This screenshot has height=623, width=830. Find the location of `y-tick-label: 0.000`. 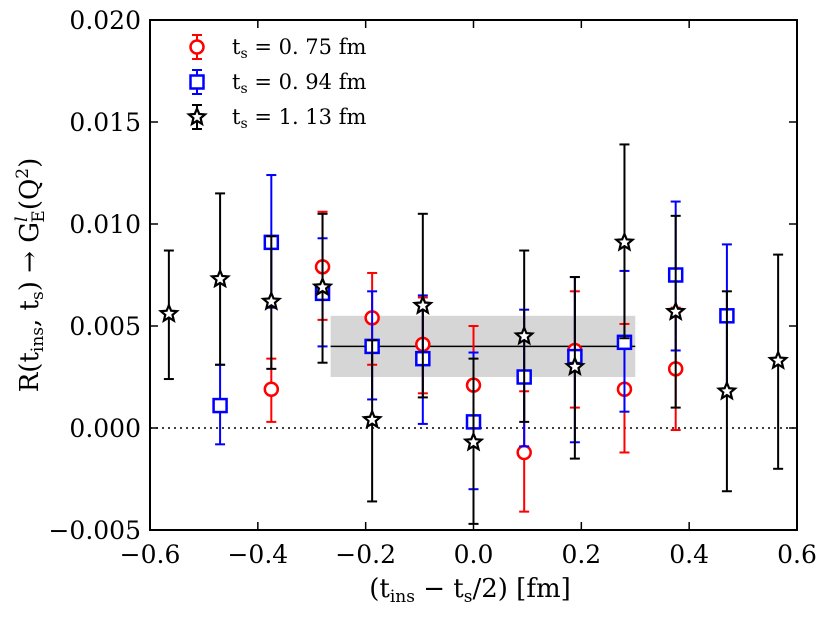

y-tick-label: 0.000 is located at coordinates (105, 428).